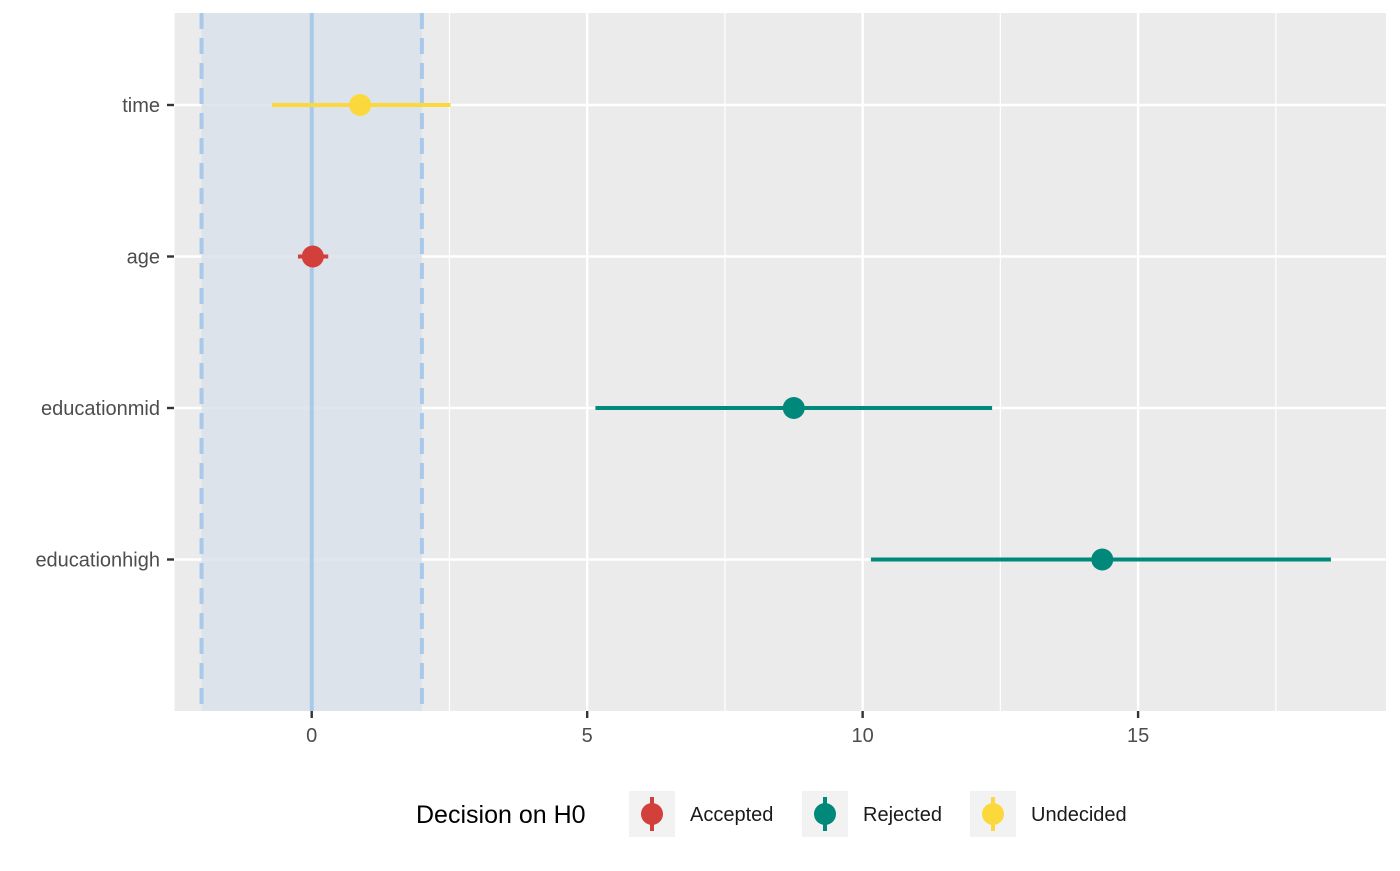 This screenshot has height=871, width=1400. What do you see at coordinates (97, 561) in the screenshot?
I see `y-tick-label-educationhigh: educationhigh` at bounding box center [97, 561].